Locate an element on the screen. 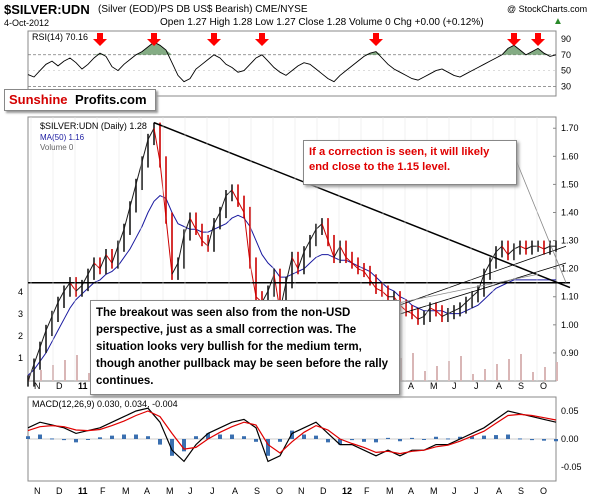  price-x-label: N is located at coordinates (37, 386).